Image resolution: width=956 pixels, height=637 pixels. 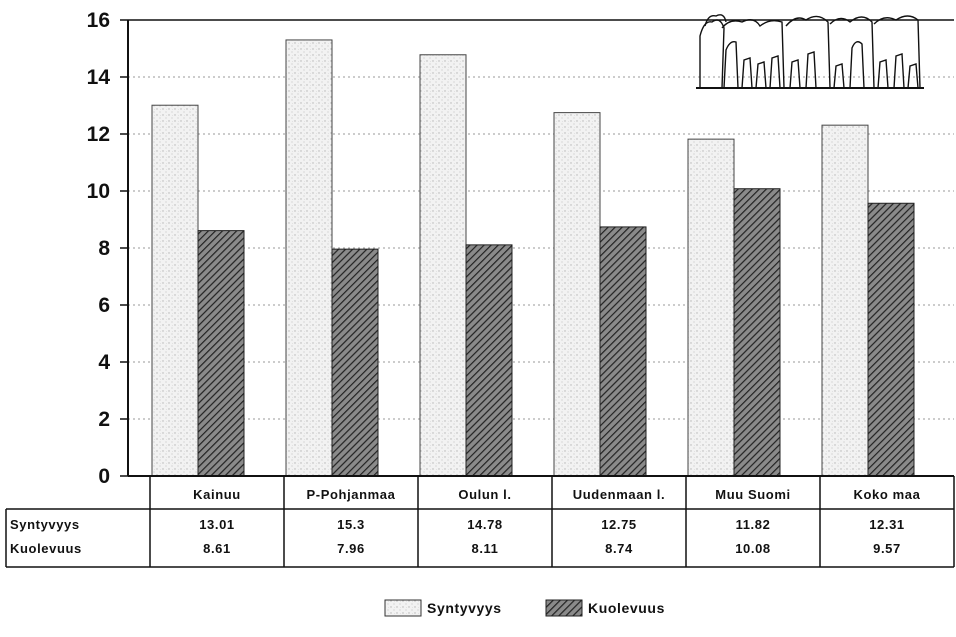 What do you see at coordinates (464, 608) in the screenshot?
I see `legend-label-syntyvyys: Syntyvyys` at bounding box center [464, 608].